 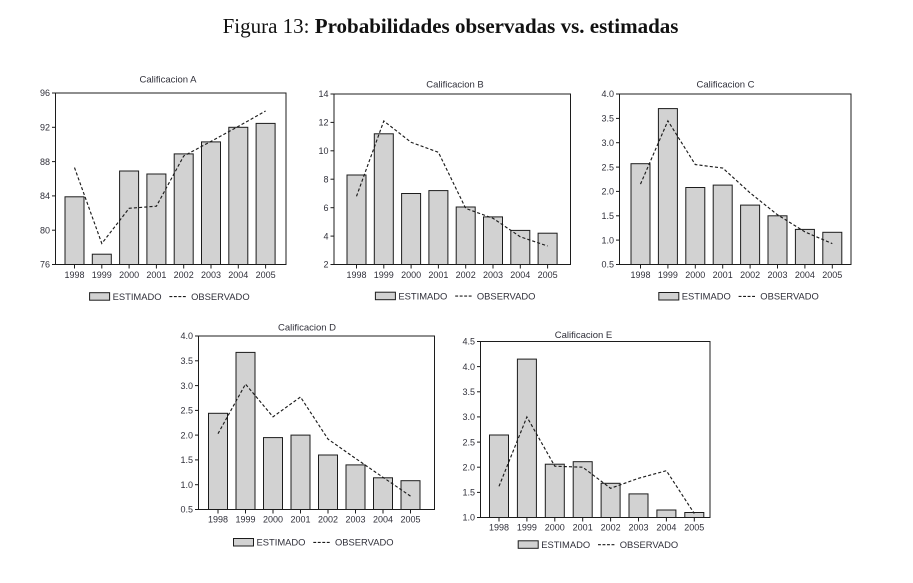 What do you see at coordinates (455, 85) in the screenshot?
I see `svg-text: Calificacion B` at bounding box center [455, 85].